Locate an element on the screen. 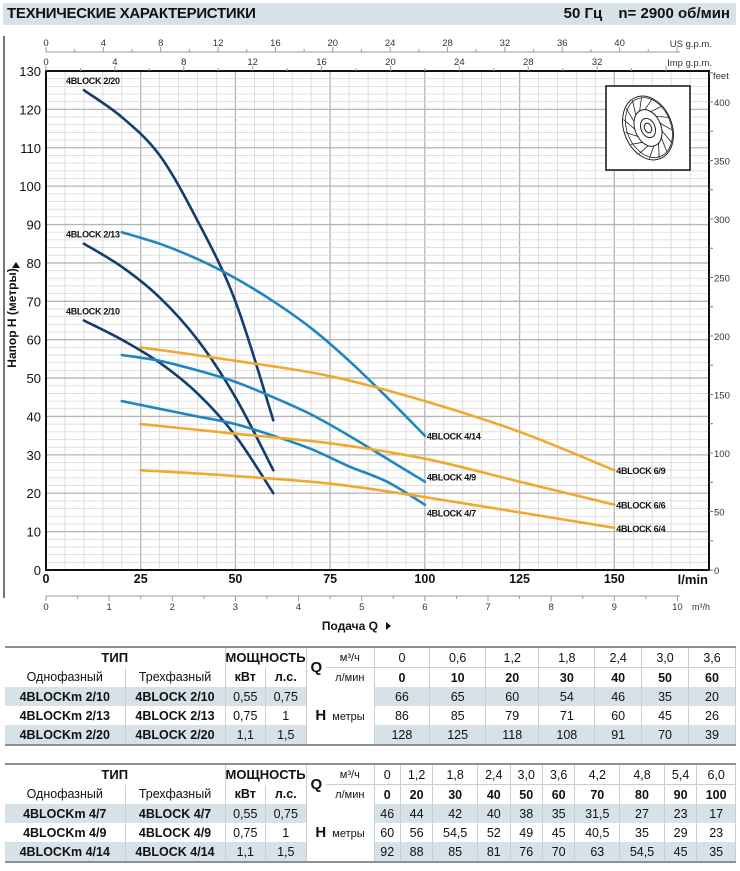  flow-lmin-cell: 40 is located at coordinates (494, 794).